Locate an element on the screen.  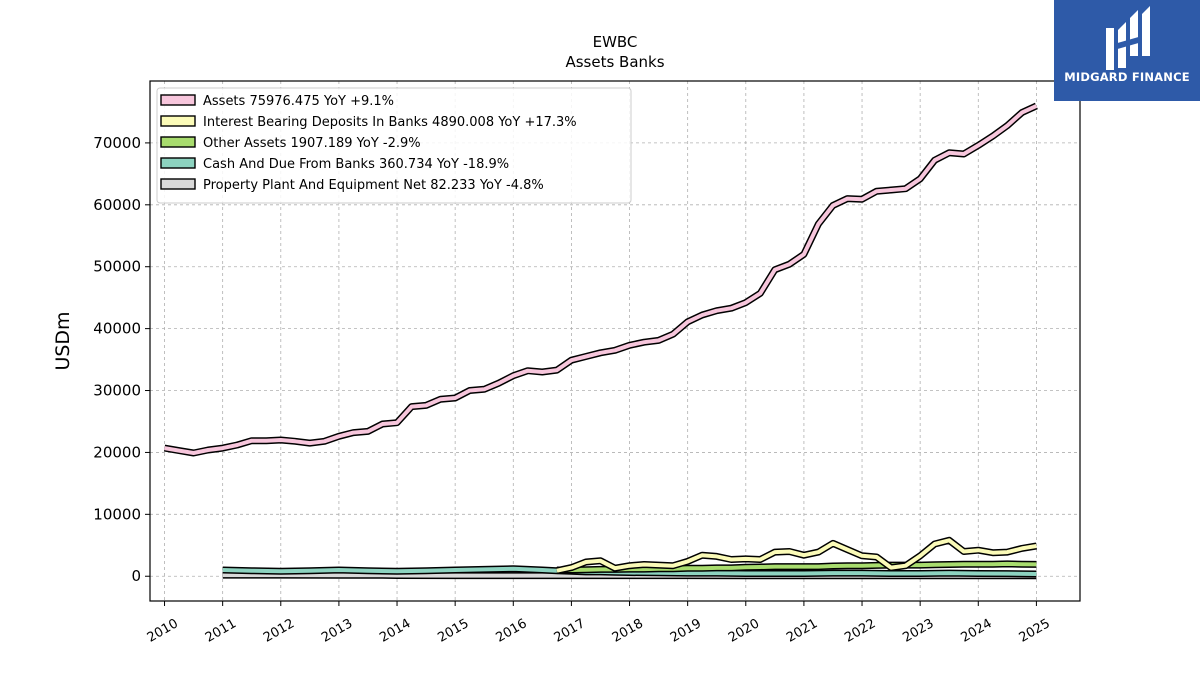
legend-box is located at coordinates (394, 145).